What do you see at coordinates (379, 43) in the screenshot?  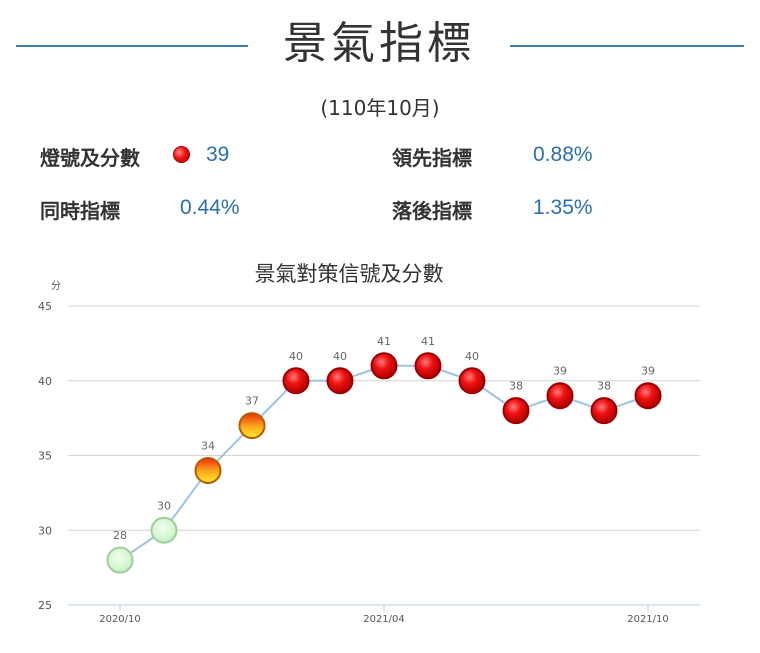 I see `page-title: 景氣指標` at bounding box center [379, 43].